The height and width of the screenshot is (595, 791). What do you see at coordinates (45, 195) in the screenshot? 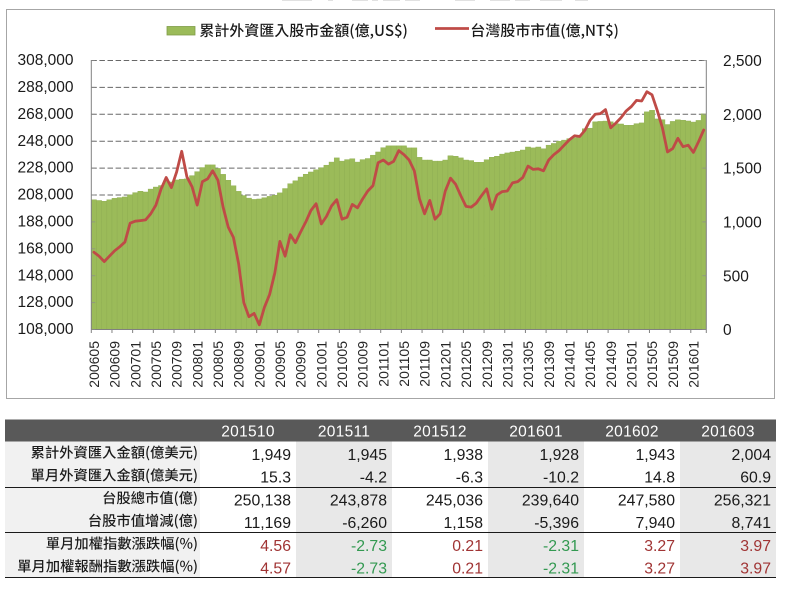
I see `svg-text: 208,000` at bounding box center [45, 195].